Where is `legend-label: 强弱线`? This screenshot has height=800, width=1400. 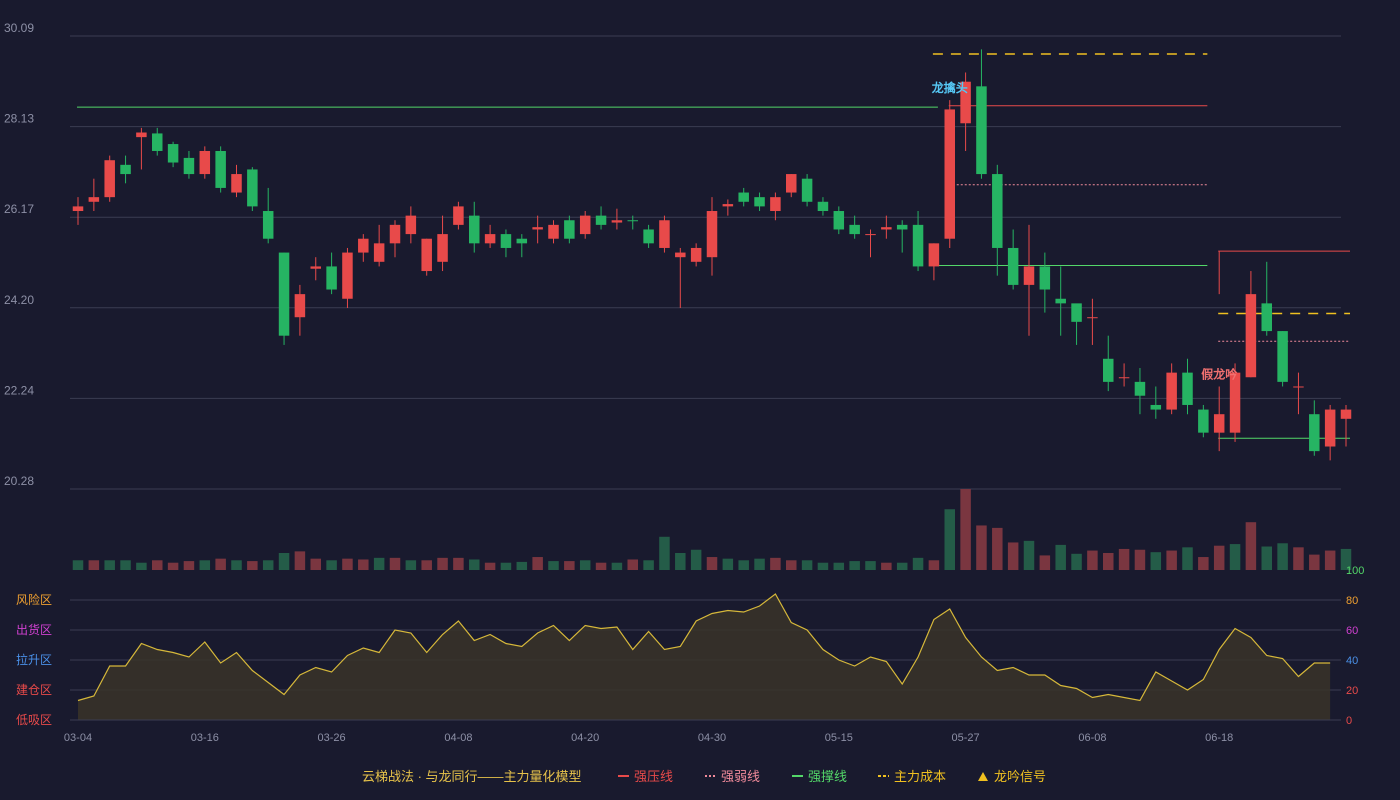 legend-label: 强弱线 is located at coordinates (740, 776).